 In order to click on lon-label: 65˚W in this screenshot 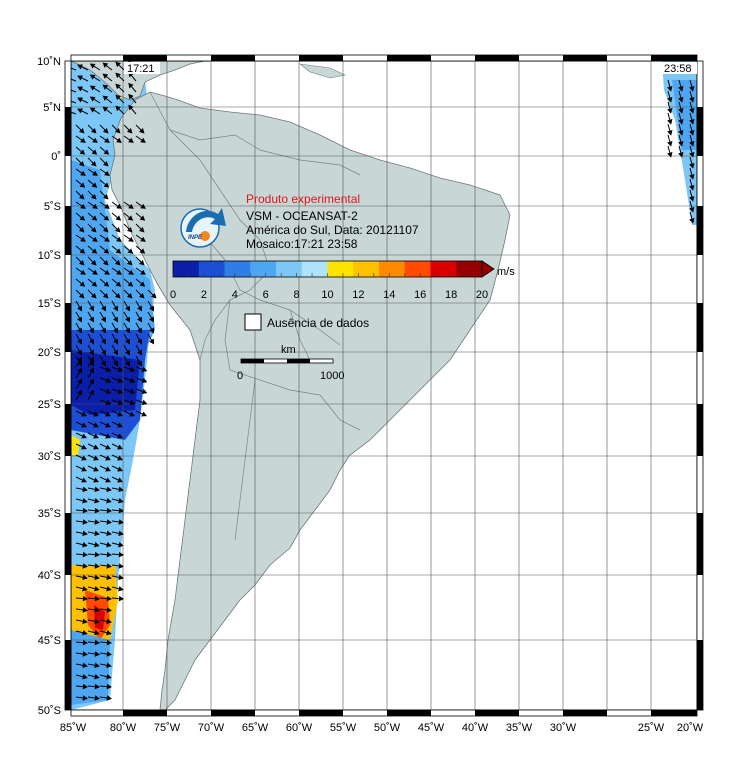, I will do `click(255, 728)`.